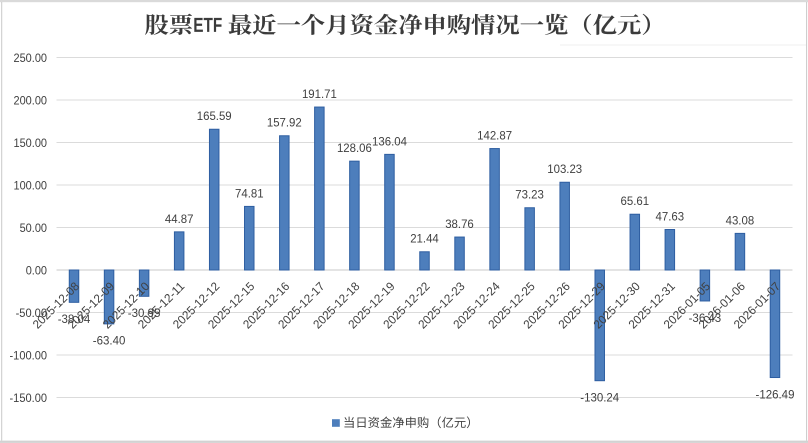 The width and height of the screenshot is (808, 443). I want to click on svg-text: 74.81, so click(249, 193).